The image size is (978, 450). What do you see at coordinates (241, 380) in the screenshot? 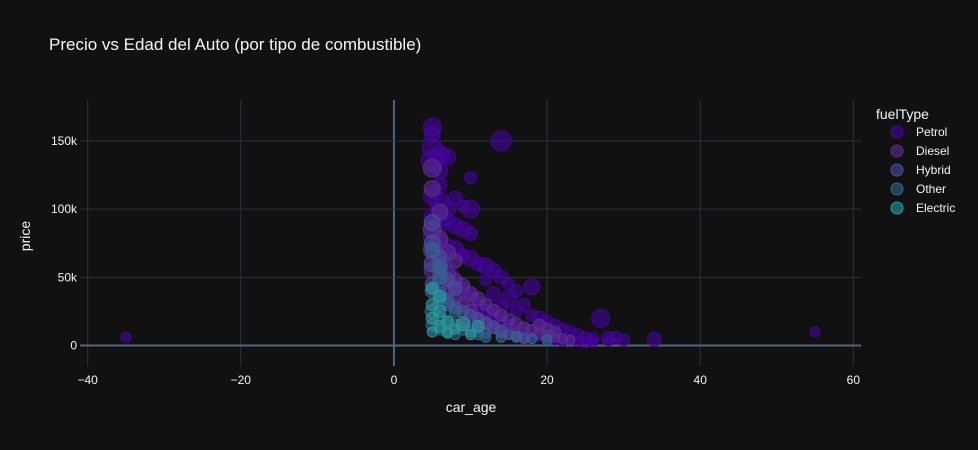
I see `x-tick-label: −20` at bounding box center [241, 380].